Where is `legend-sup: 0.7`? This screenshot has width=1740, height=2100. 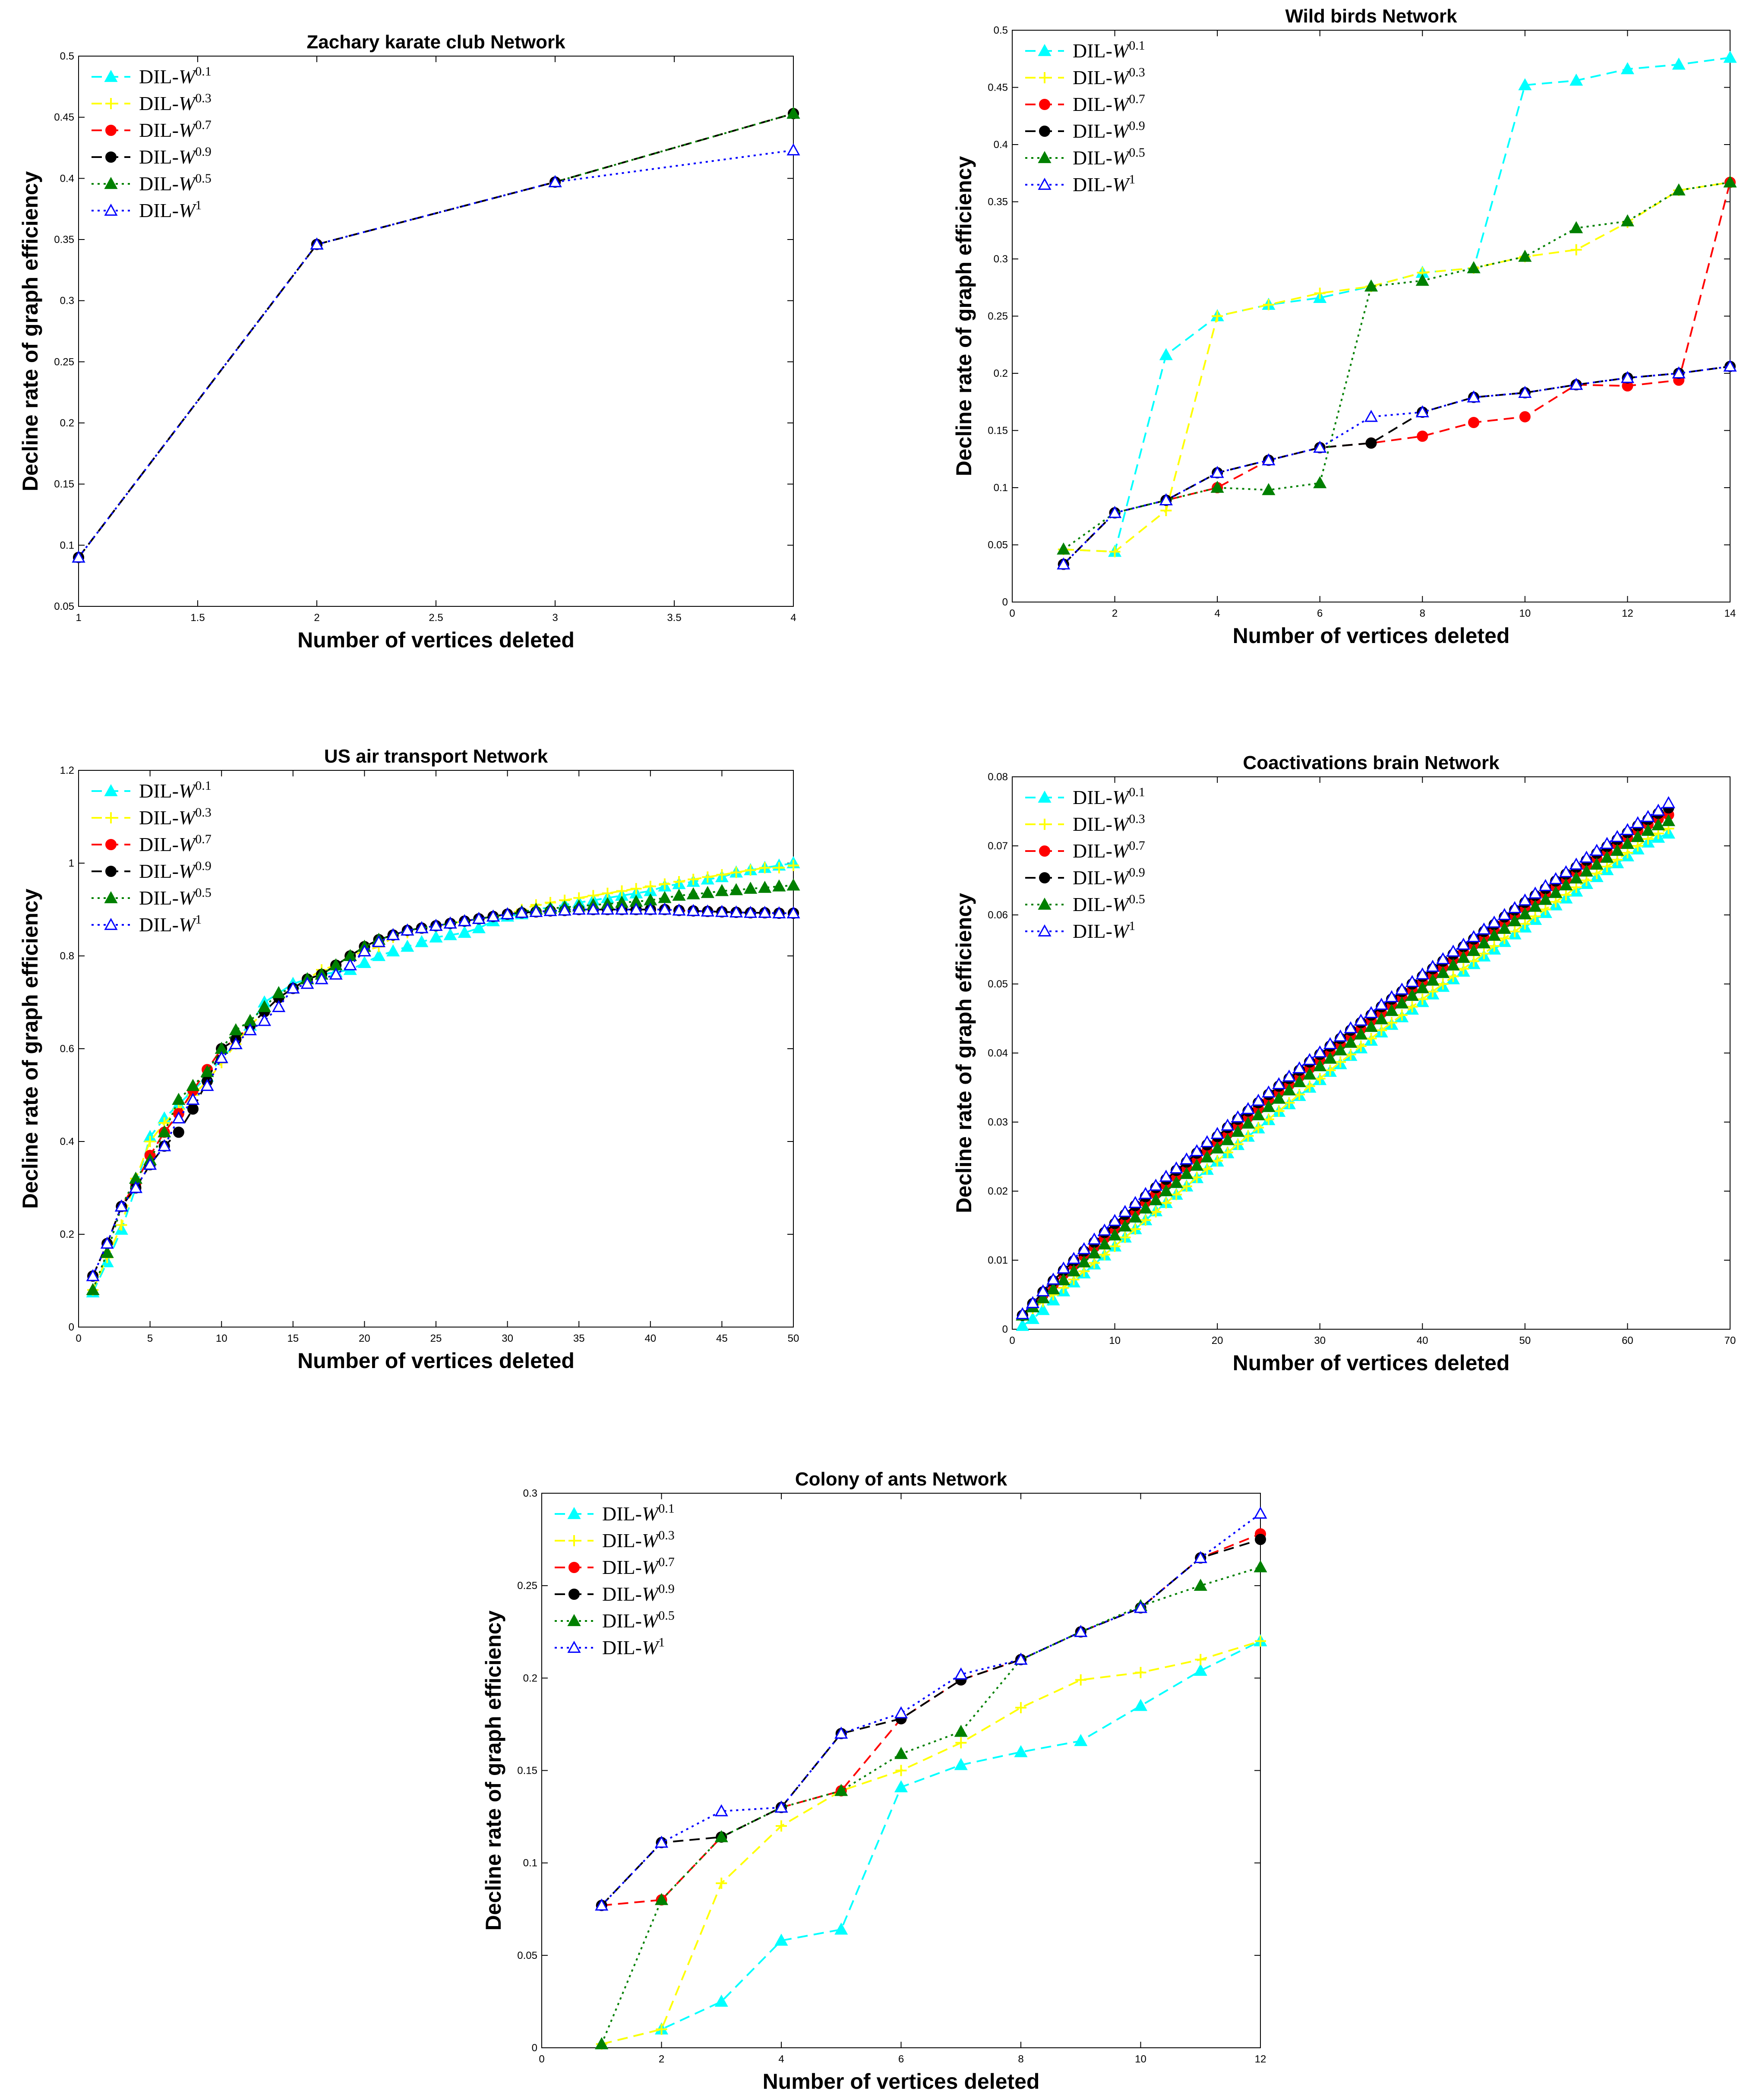 legend-sup: 0.7 is located at coordinates (666, 1562).